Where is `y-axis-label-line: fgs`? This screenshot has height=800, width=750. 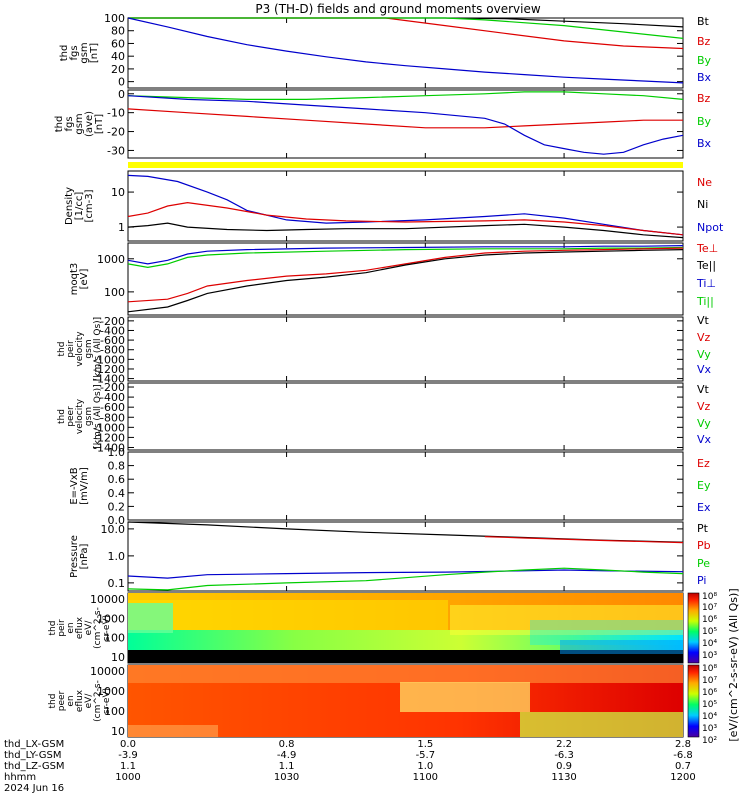
y-axis-label-line: fgs is located at coordinates (69, 123).